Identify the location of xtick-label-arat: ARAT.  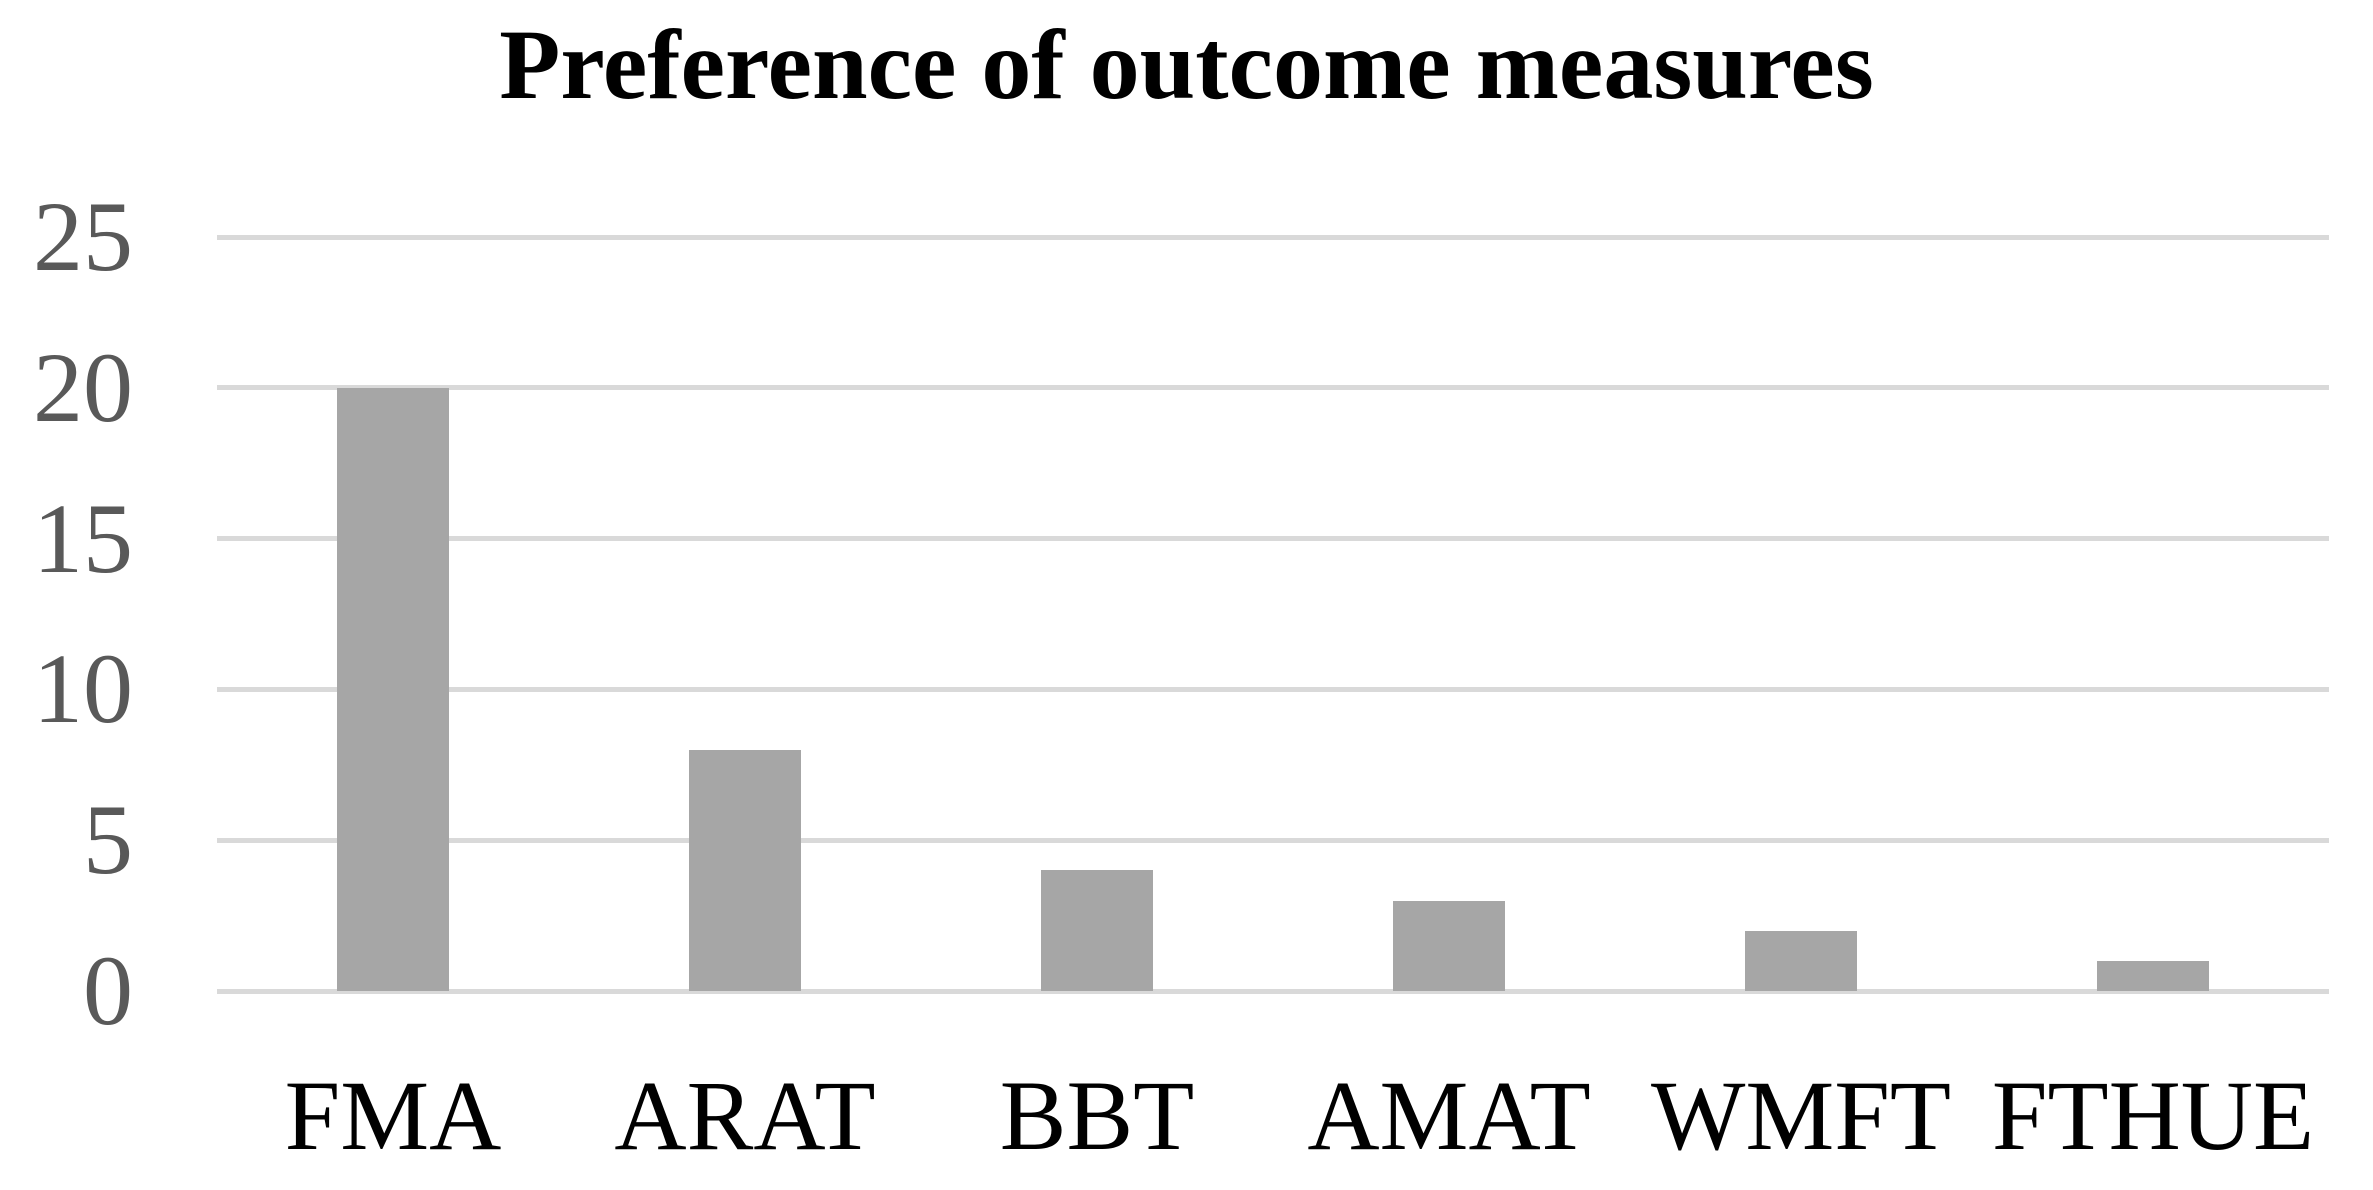
(745, 1115).